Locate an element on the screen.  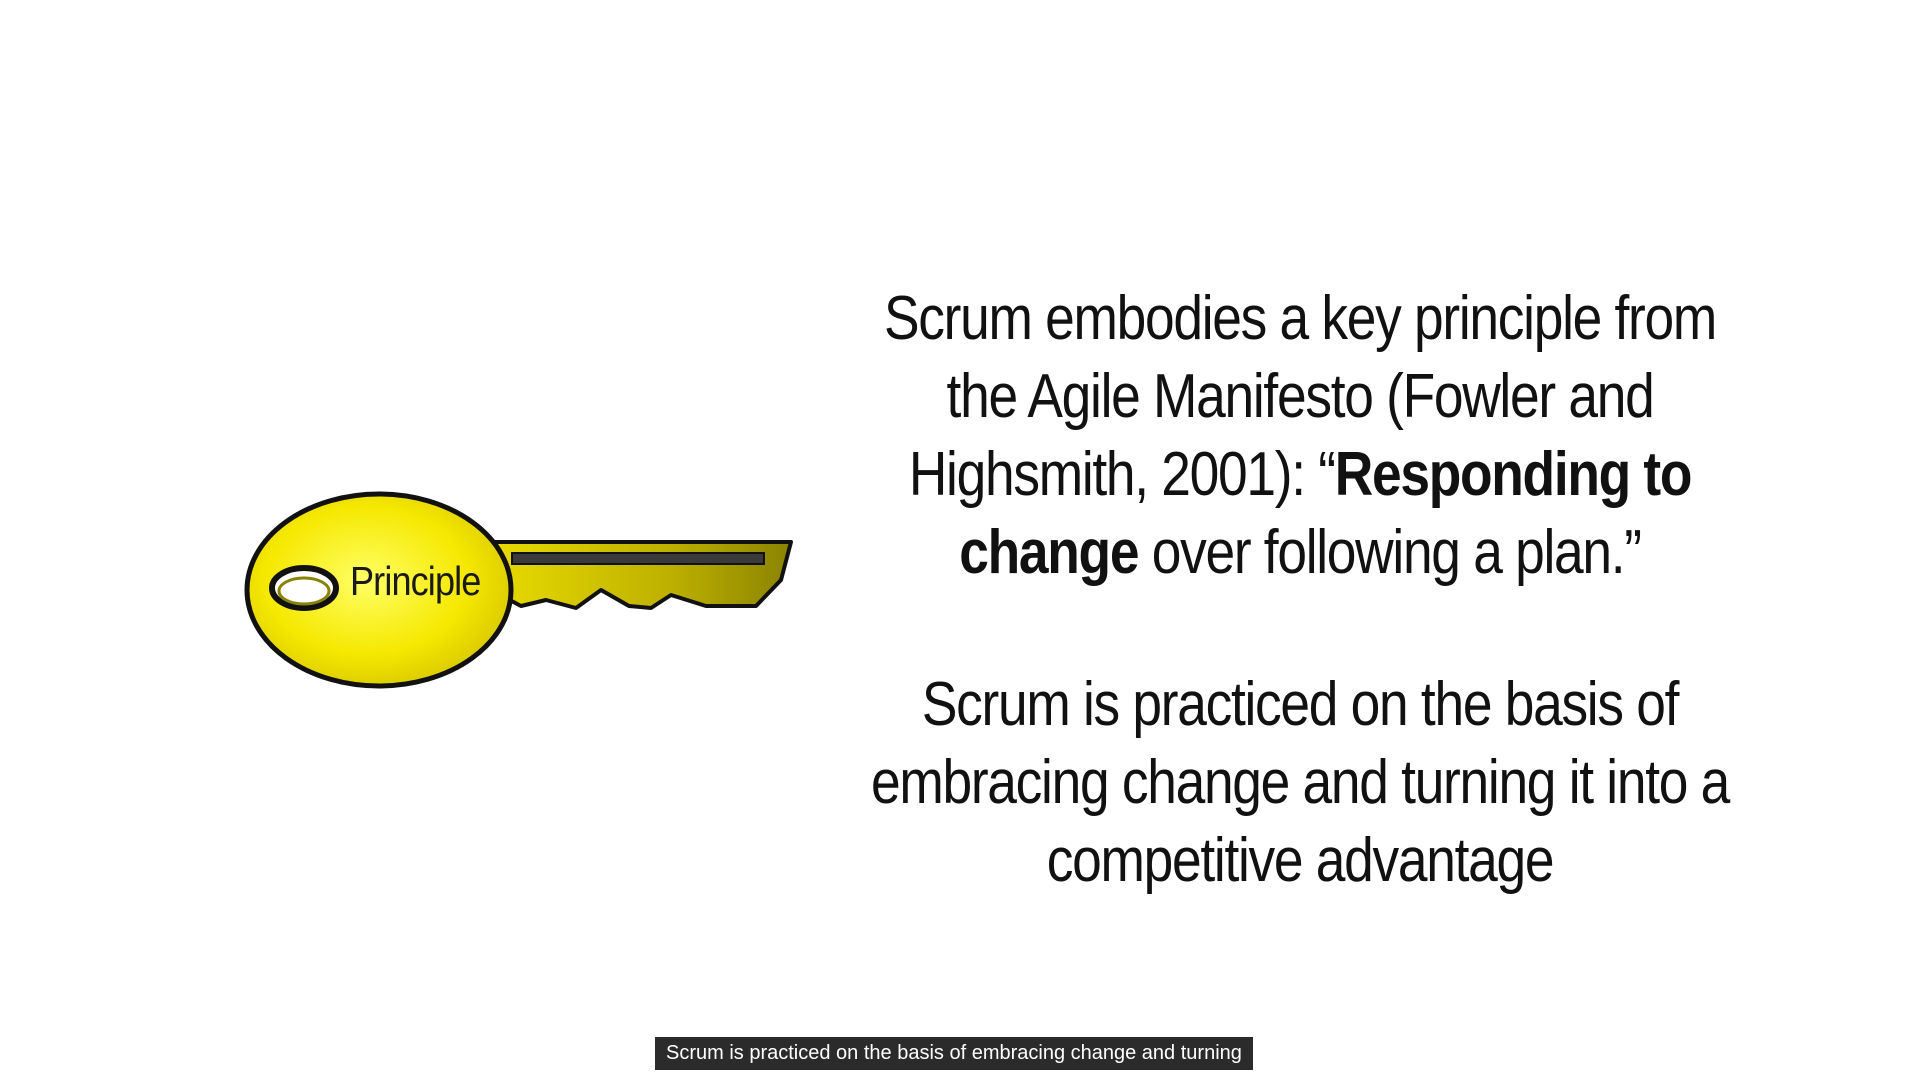
text-line: the Agile Manifesto (Fowler and is located at coordinates (1300, 397).